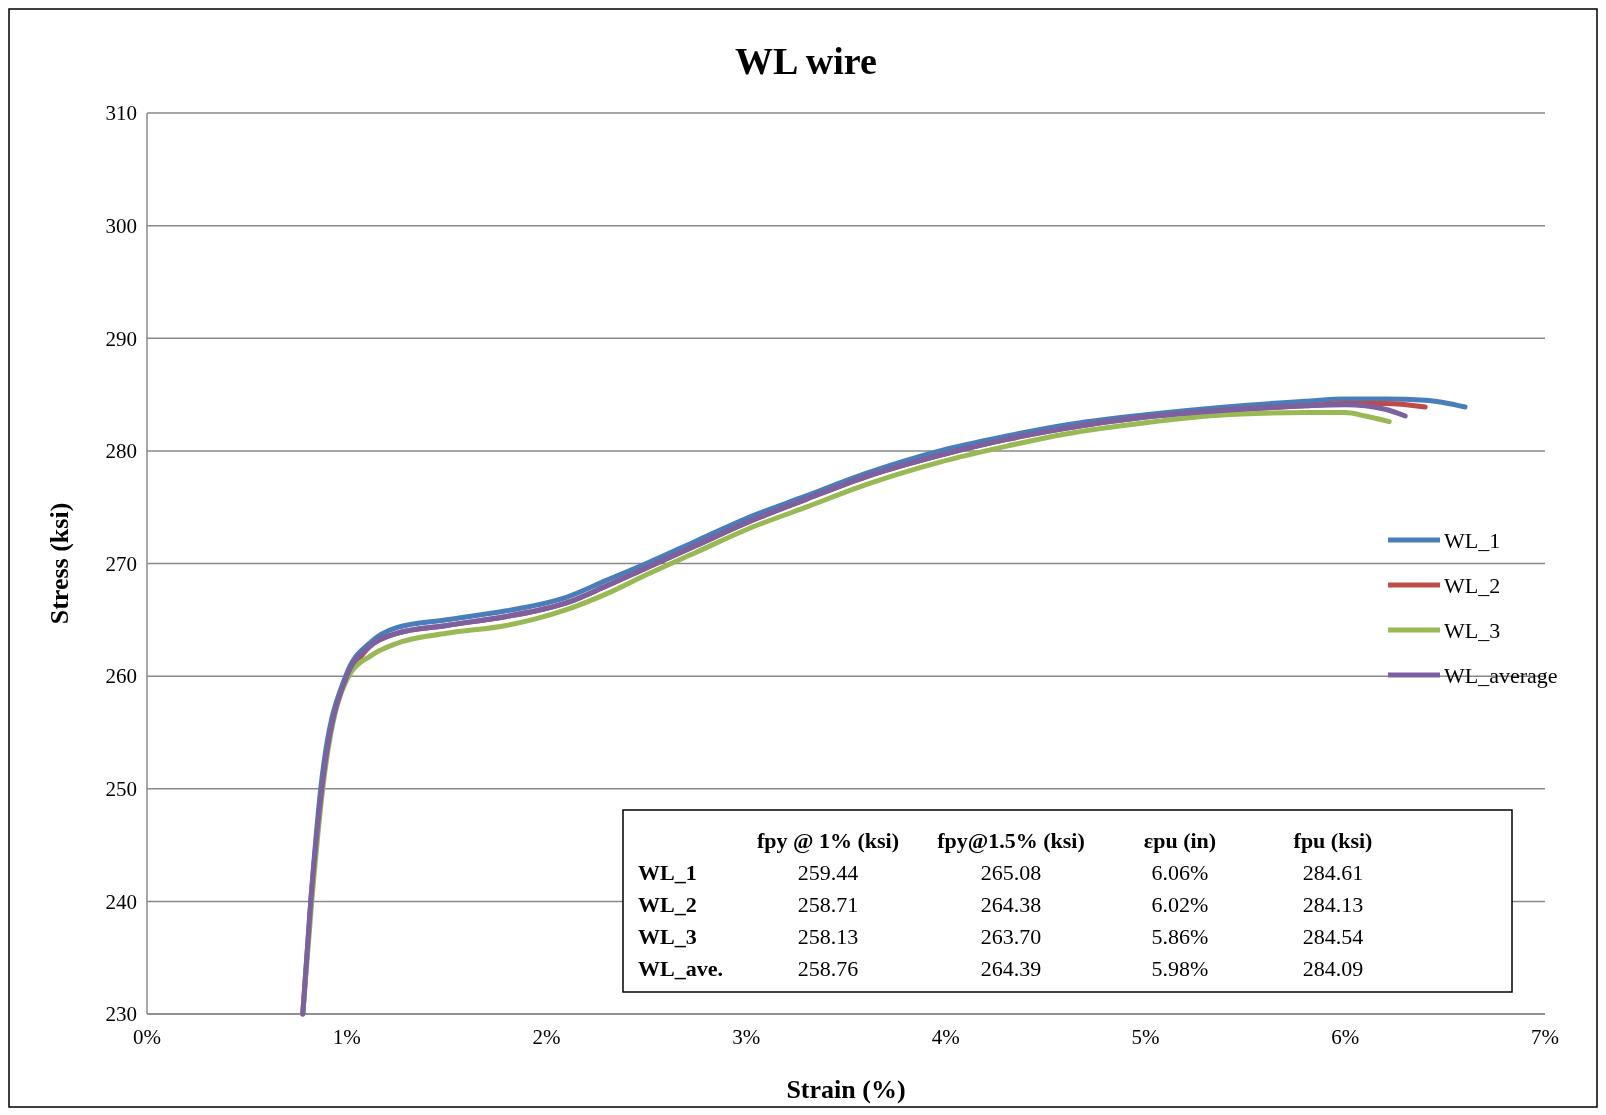  I want to click on annotation: 6.06%, so click(1180, 872).